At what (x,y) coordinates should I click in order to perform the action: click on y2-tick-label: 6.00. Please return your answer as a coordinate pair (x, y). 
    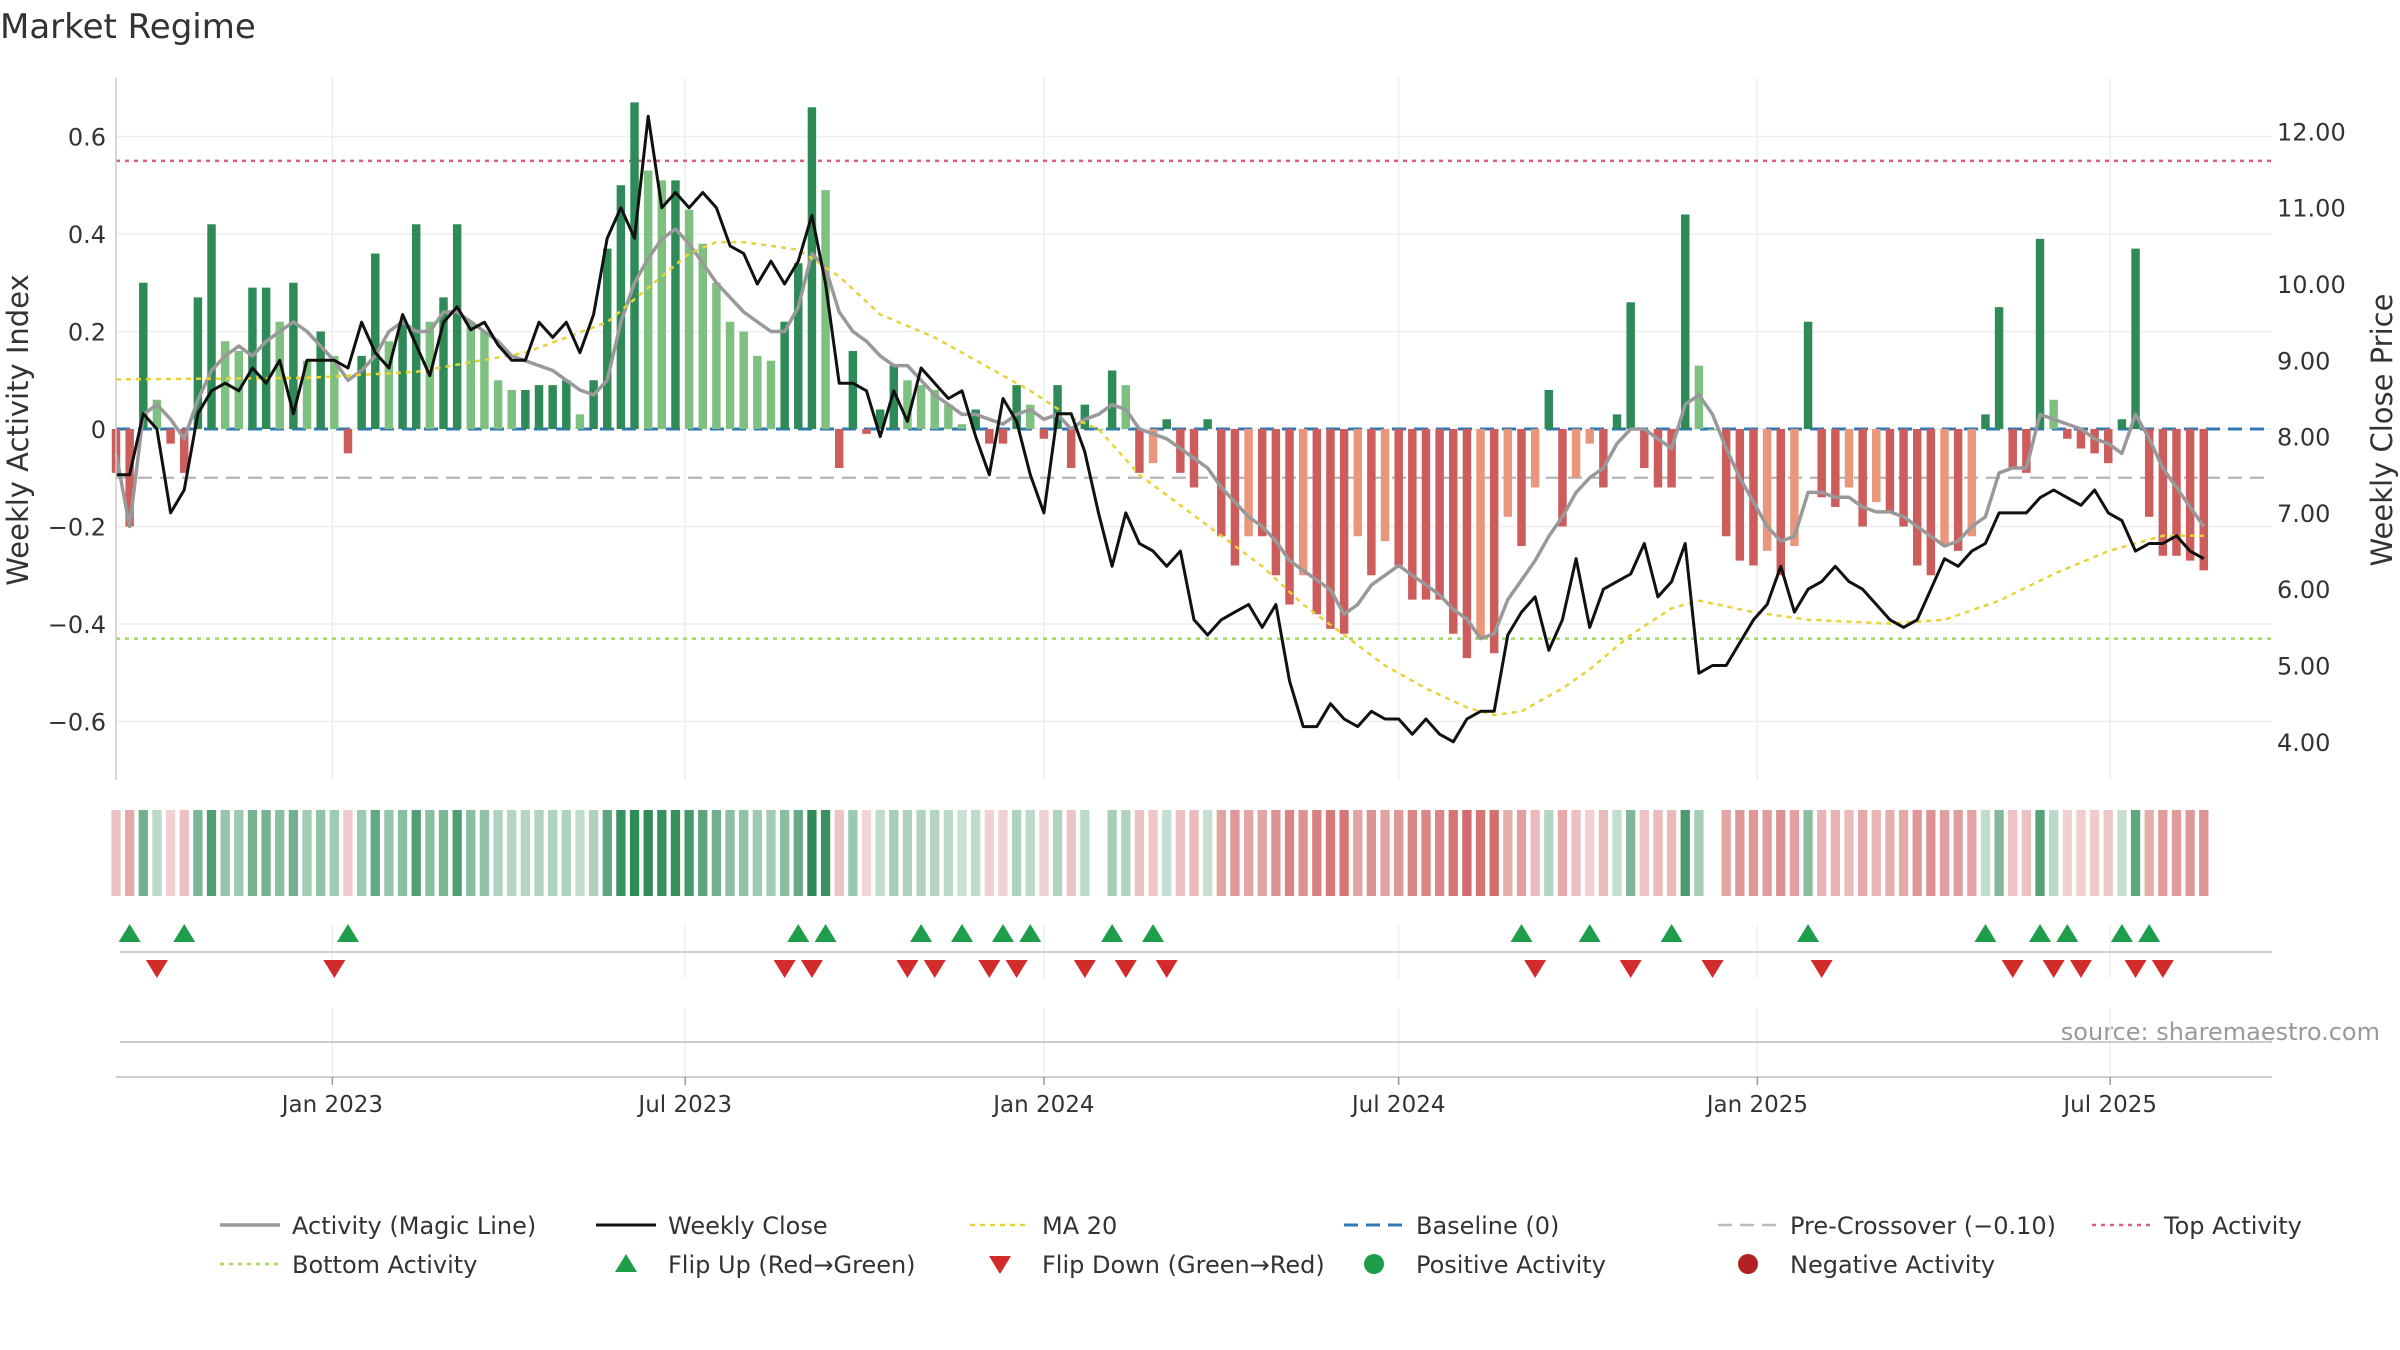
    Looking at the image, I should click on (2303, 590).